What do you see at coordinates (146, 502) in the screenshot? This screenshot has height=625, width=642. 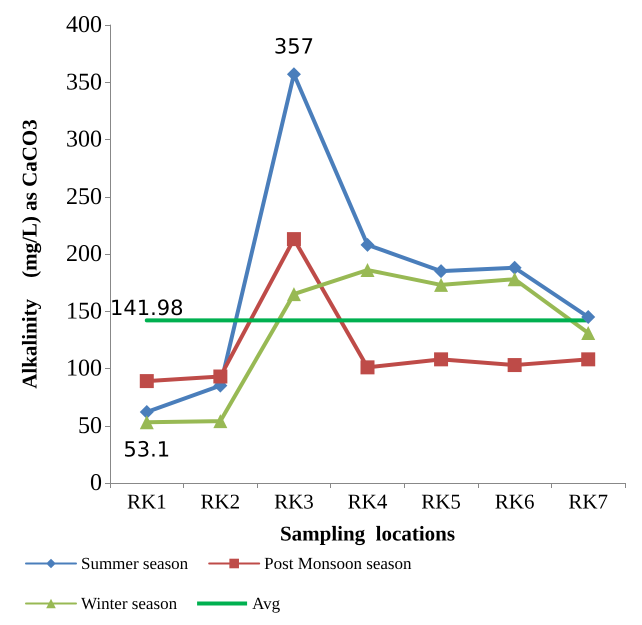 I see `x-tick-label: RK1` at bounding box center [146, 502].